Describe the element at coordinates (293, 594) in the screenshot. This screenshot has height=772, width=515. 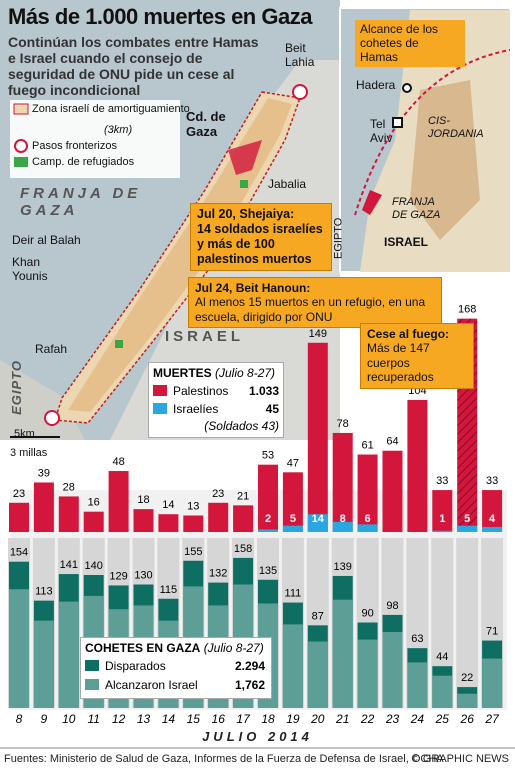
I see `value-label: 111` at that location.